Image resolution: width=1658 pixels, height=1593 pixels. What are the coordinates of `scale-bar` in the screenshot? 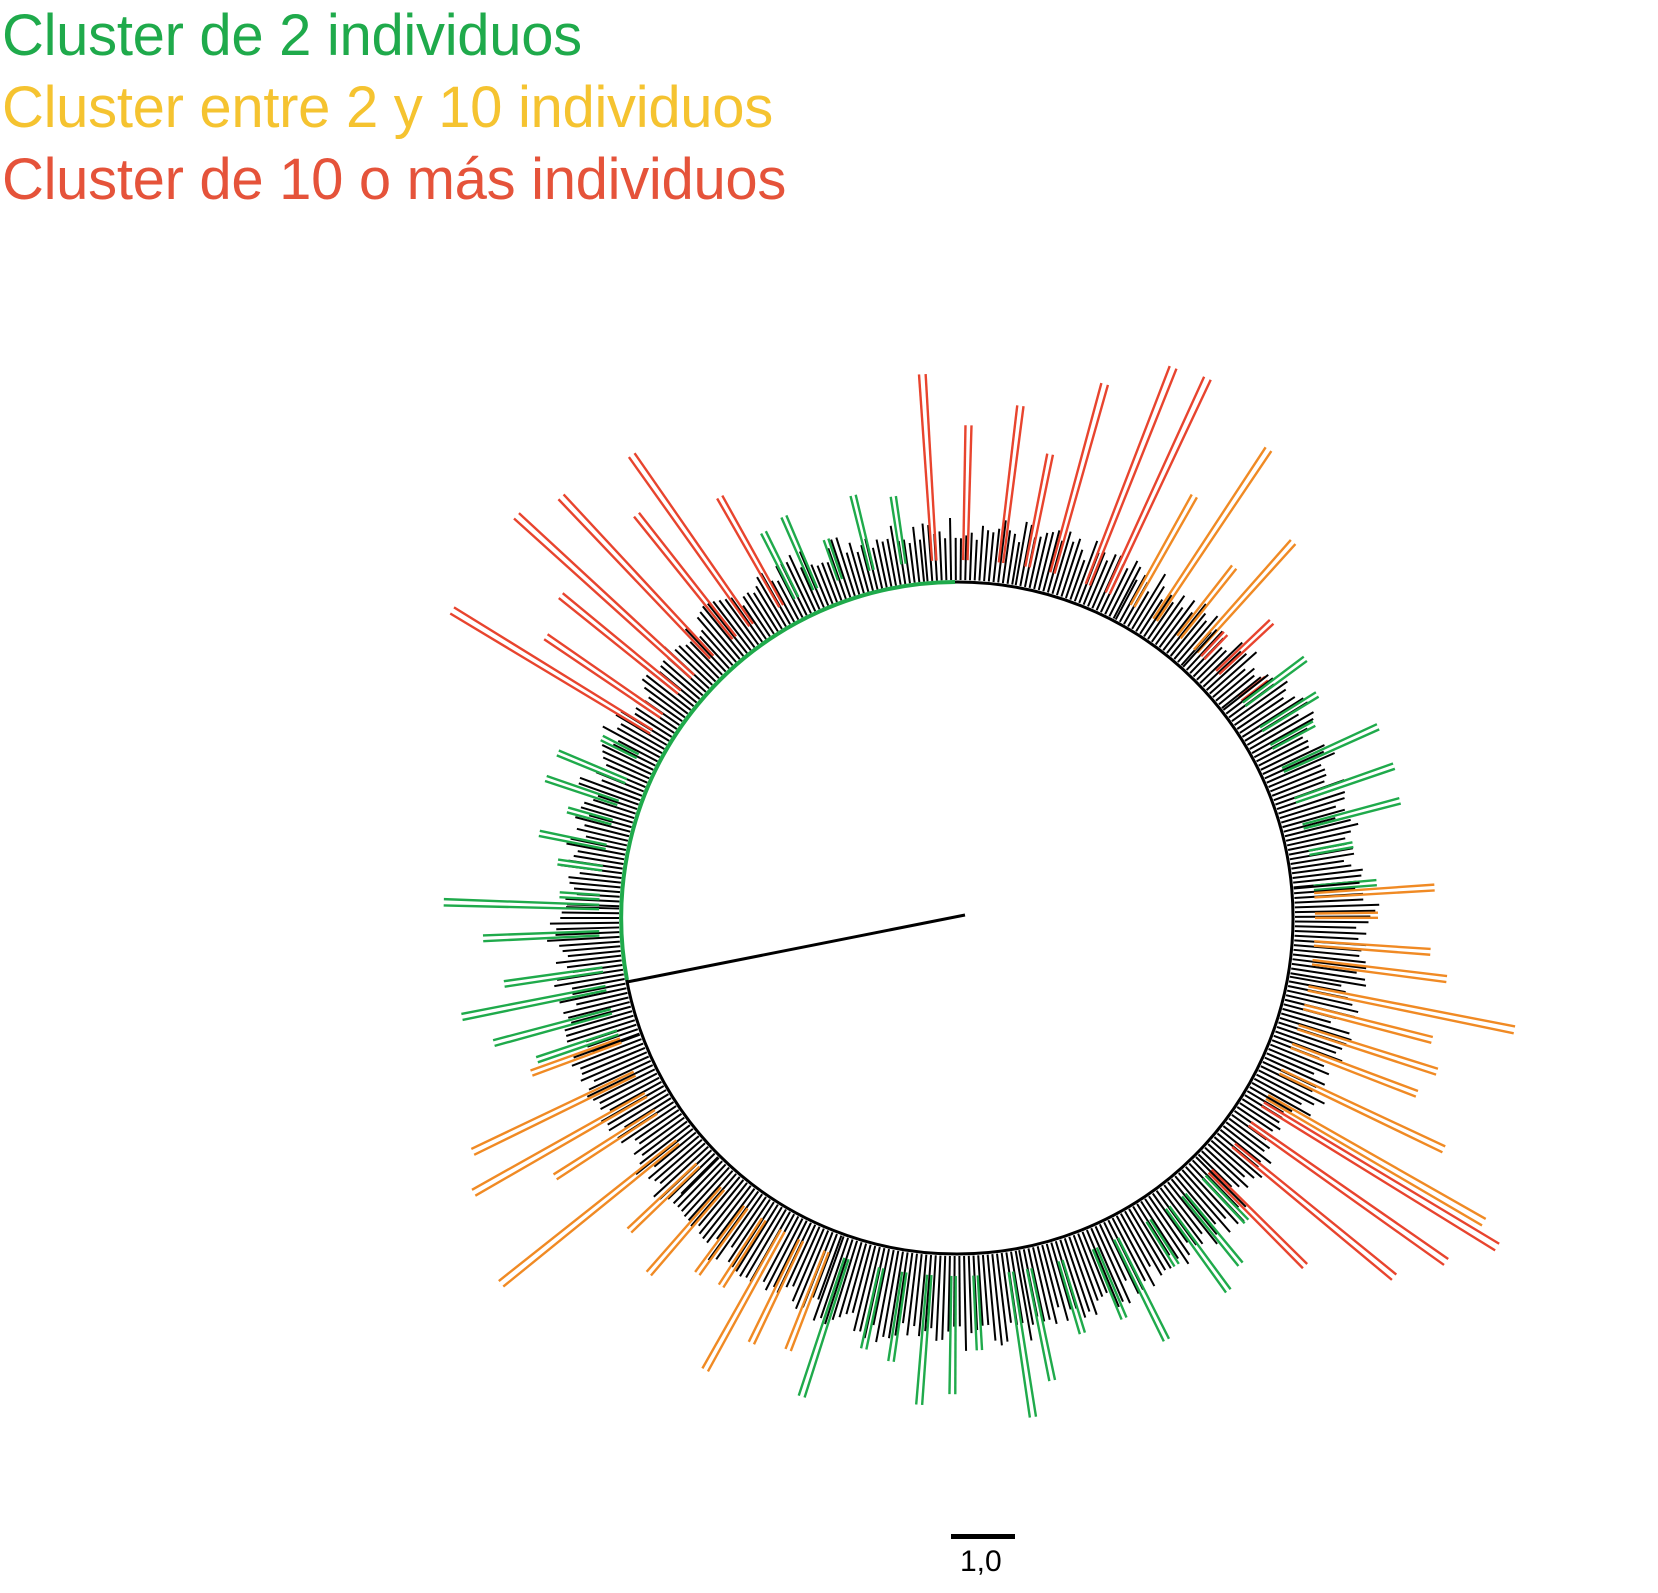 It's located at (983, 1536).